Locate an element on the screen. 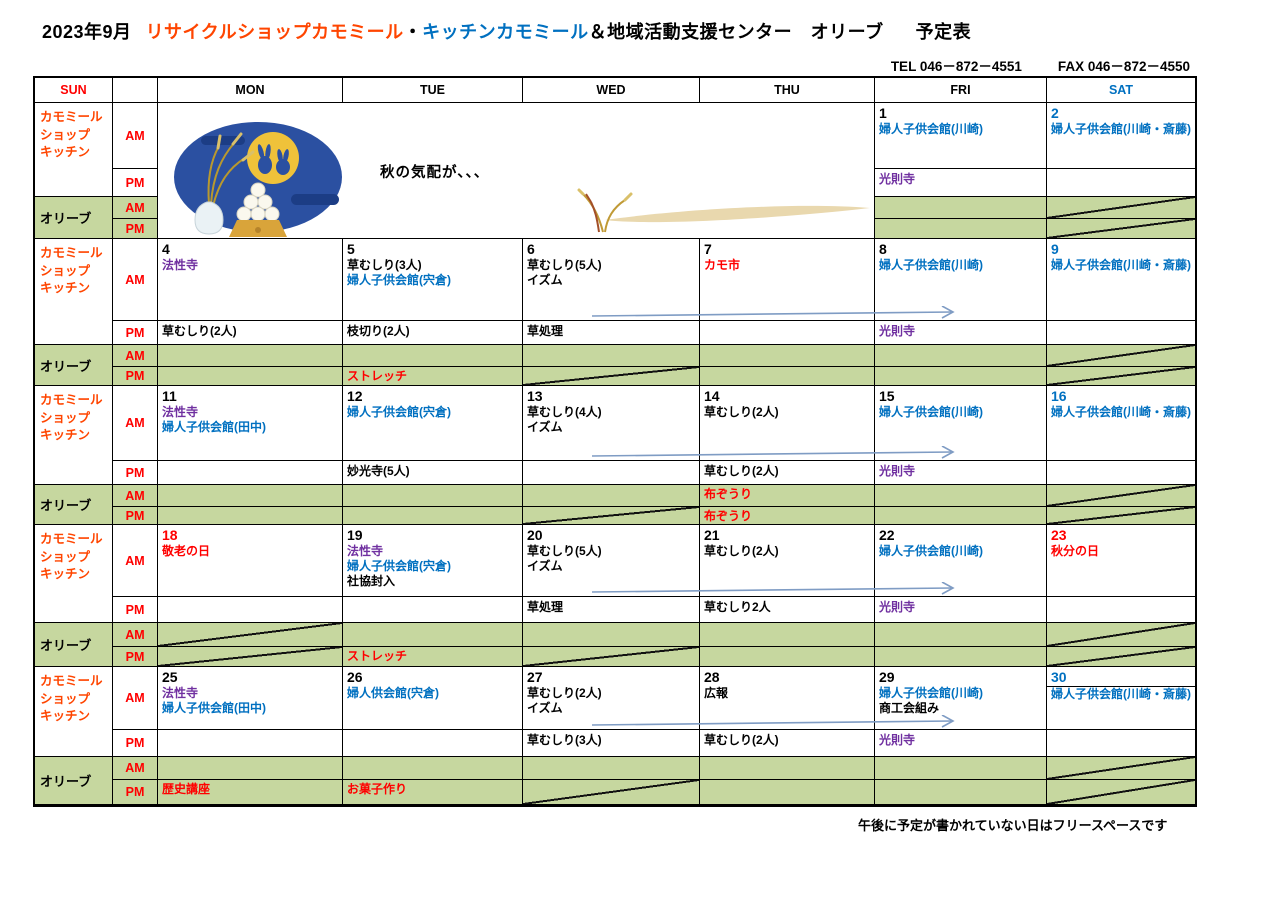  day-21-olive-am is located at coordinates (787, 635).